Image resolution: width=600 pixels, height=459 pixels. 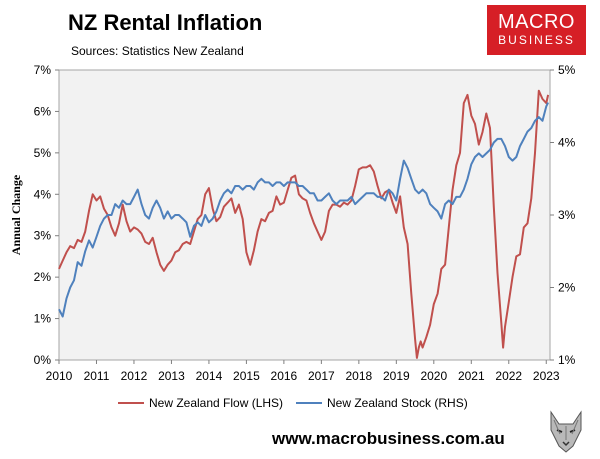 I want to click on y-left-tick-label: 0%, so click(x=43, y=360).